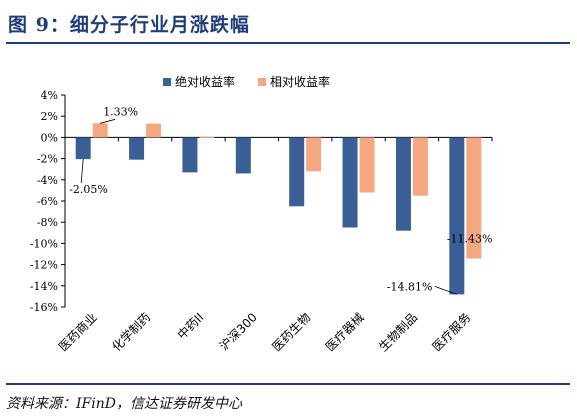 Image resolution: width=577 pixels, height=418 pixels. Describe the element at coordinates (344, 332) in the screenshot. I see `x-category-label: 医疗器械` at that location.